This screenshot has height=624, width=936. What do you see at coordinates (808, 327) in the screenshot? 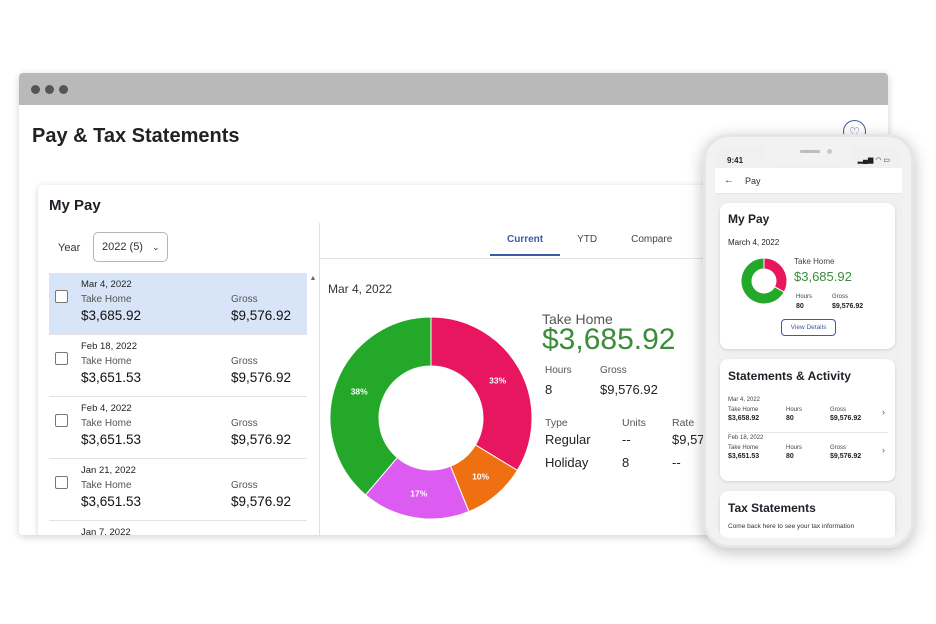
I see `view-details-button: View Details` at bounding box center [808, 327].